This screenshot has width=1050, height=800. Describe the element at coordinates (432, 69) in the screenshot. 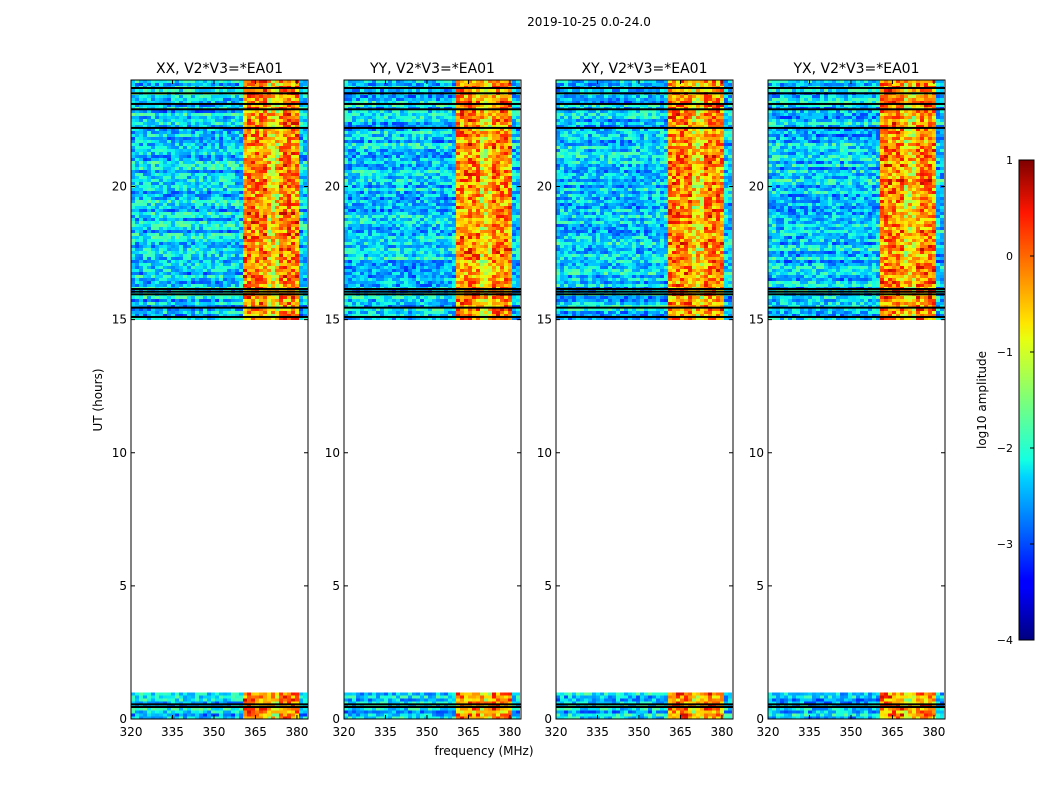

I see `panel-title: YY, V2*V3=*EA01` at that location.